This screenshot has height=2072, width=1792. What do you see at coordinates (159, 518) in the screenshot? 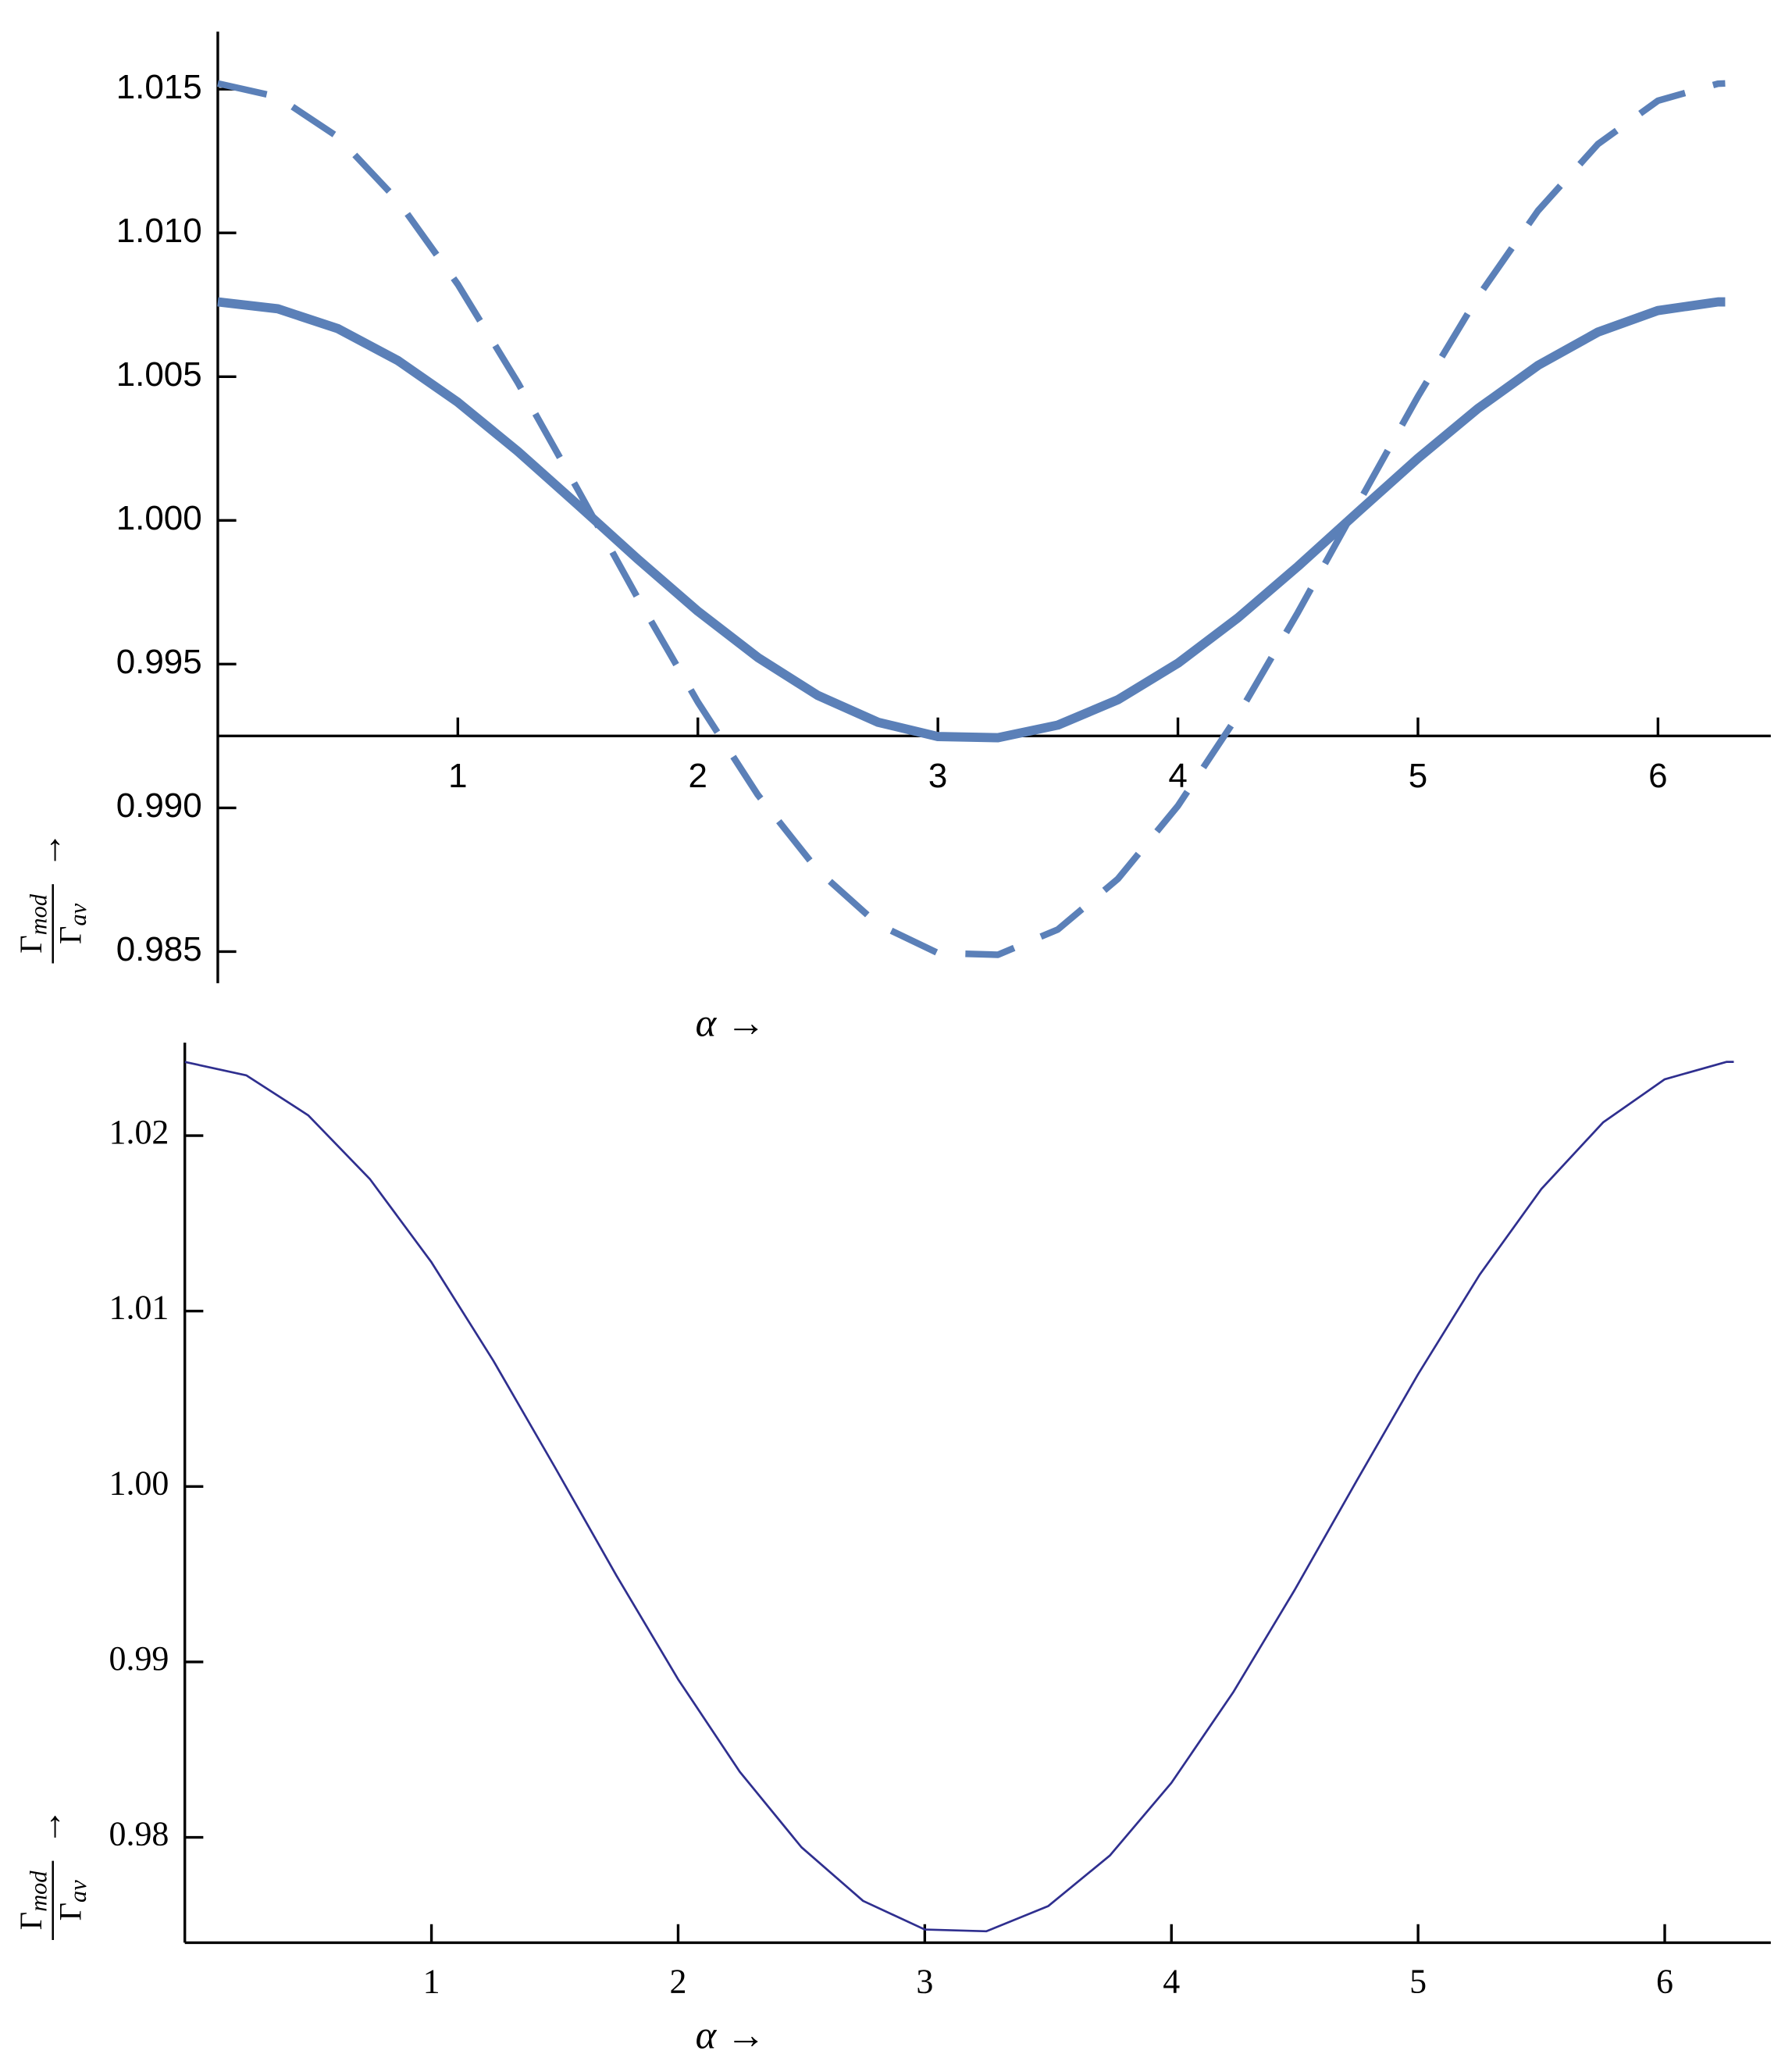
I see `y-tick-label: 1.000` at bounding box center [159, 518].